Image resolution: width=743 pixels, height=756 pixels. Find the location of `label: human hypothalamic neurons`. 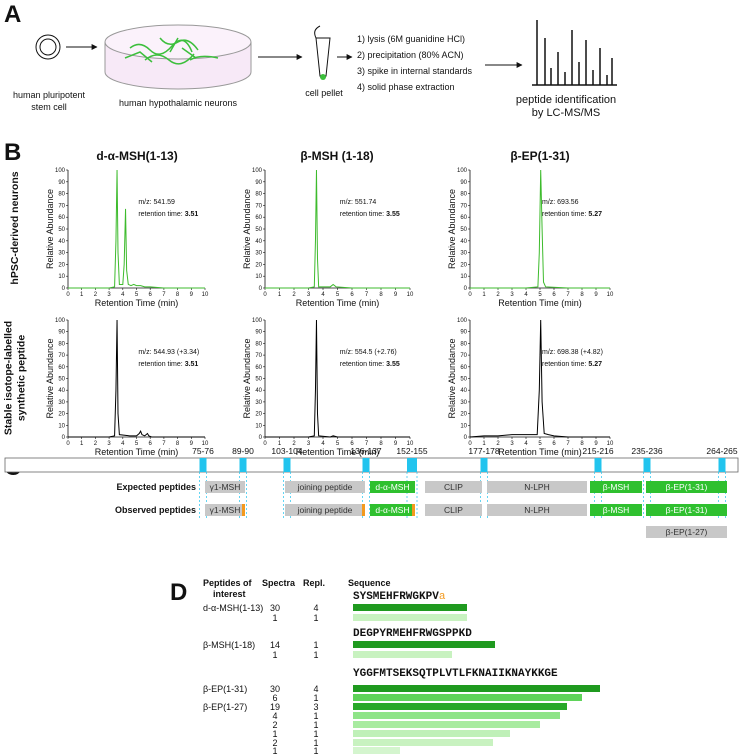

label: human hypothalamic neurons is located at coordinates (178, 103).